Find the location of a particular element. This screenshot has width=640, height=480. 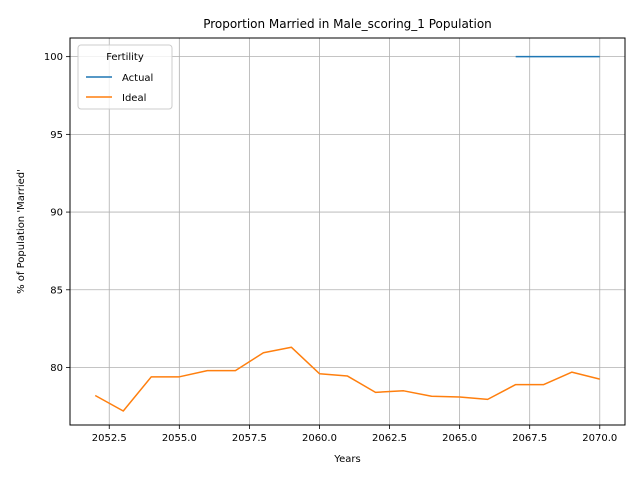

legend: Fertility Actual Ideal is located at coordinates (125, 77).